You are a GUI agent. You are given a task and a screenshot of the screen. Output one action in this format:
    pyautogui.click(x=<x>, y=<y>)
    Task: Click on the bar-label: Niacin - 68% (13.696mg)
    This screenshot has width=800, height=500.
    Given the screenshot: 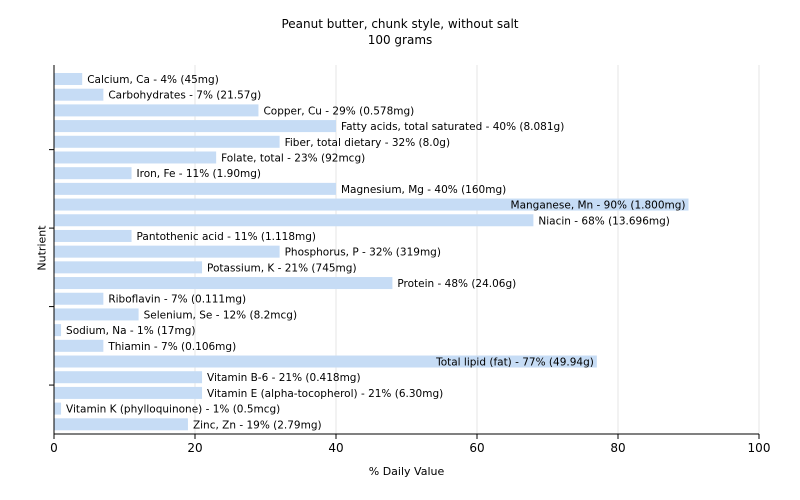 What is the action you would take?
    pyautogui.click(x=604, y=221)
    